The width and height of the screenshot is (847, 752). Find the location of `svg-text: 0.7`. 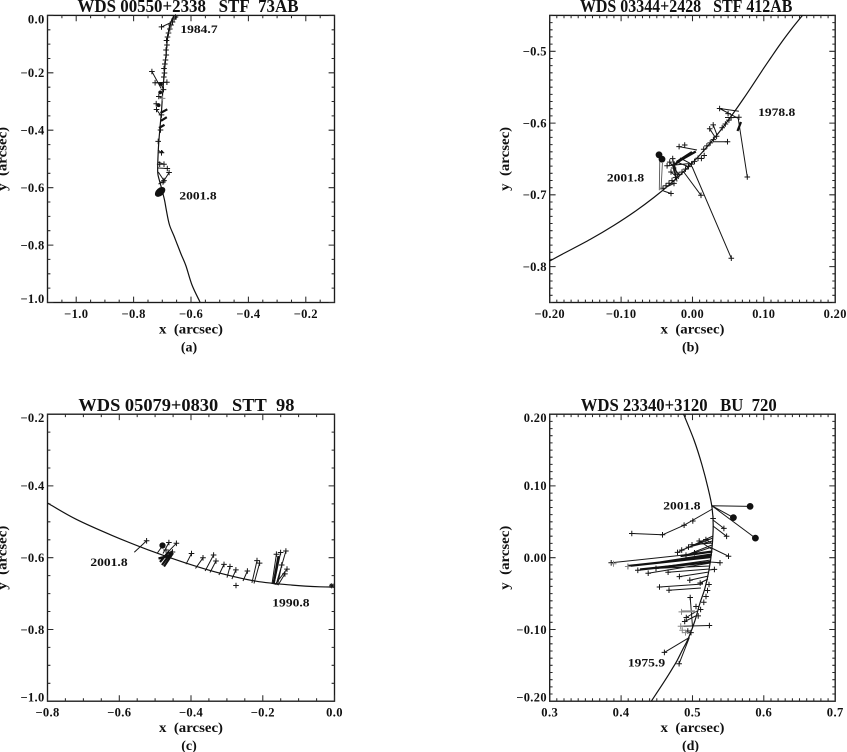

svg-text: 0.7 is located at coordinates (835, 713).